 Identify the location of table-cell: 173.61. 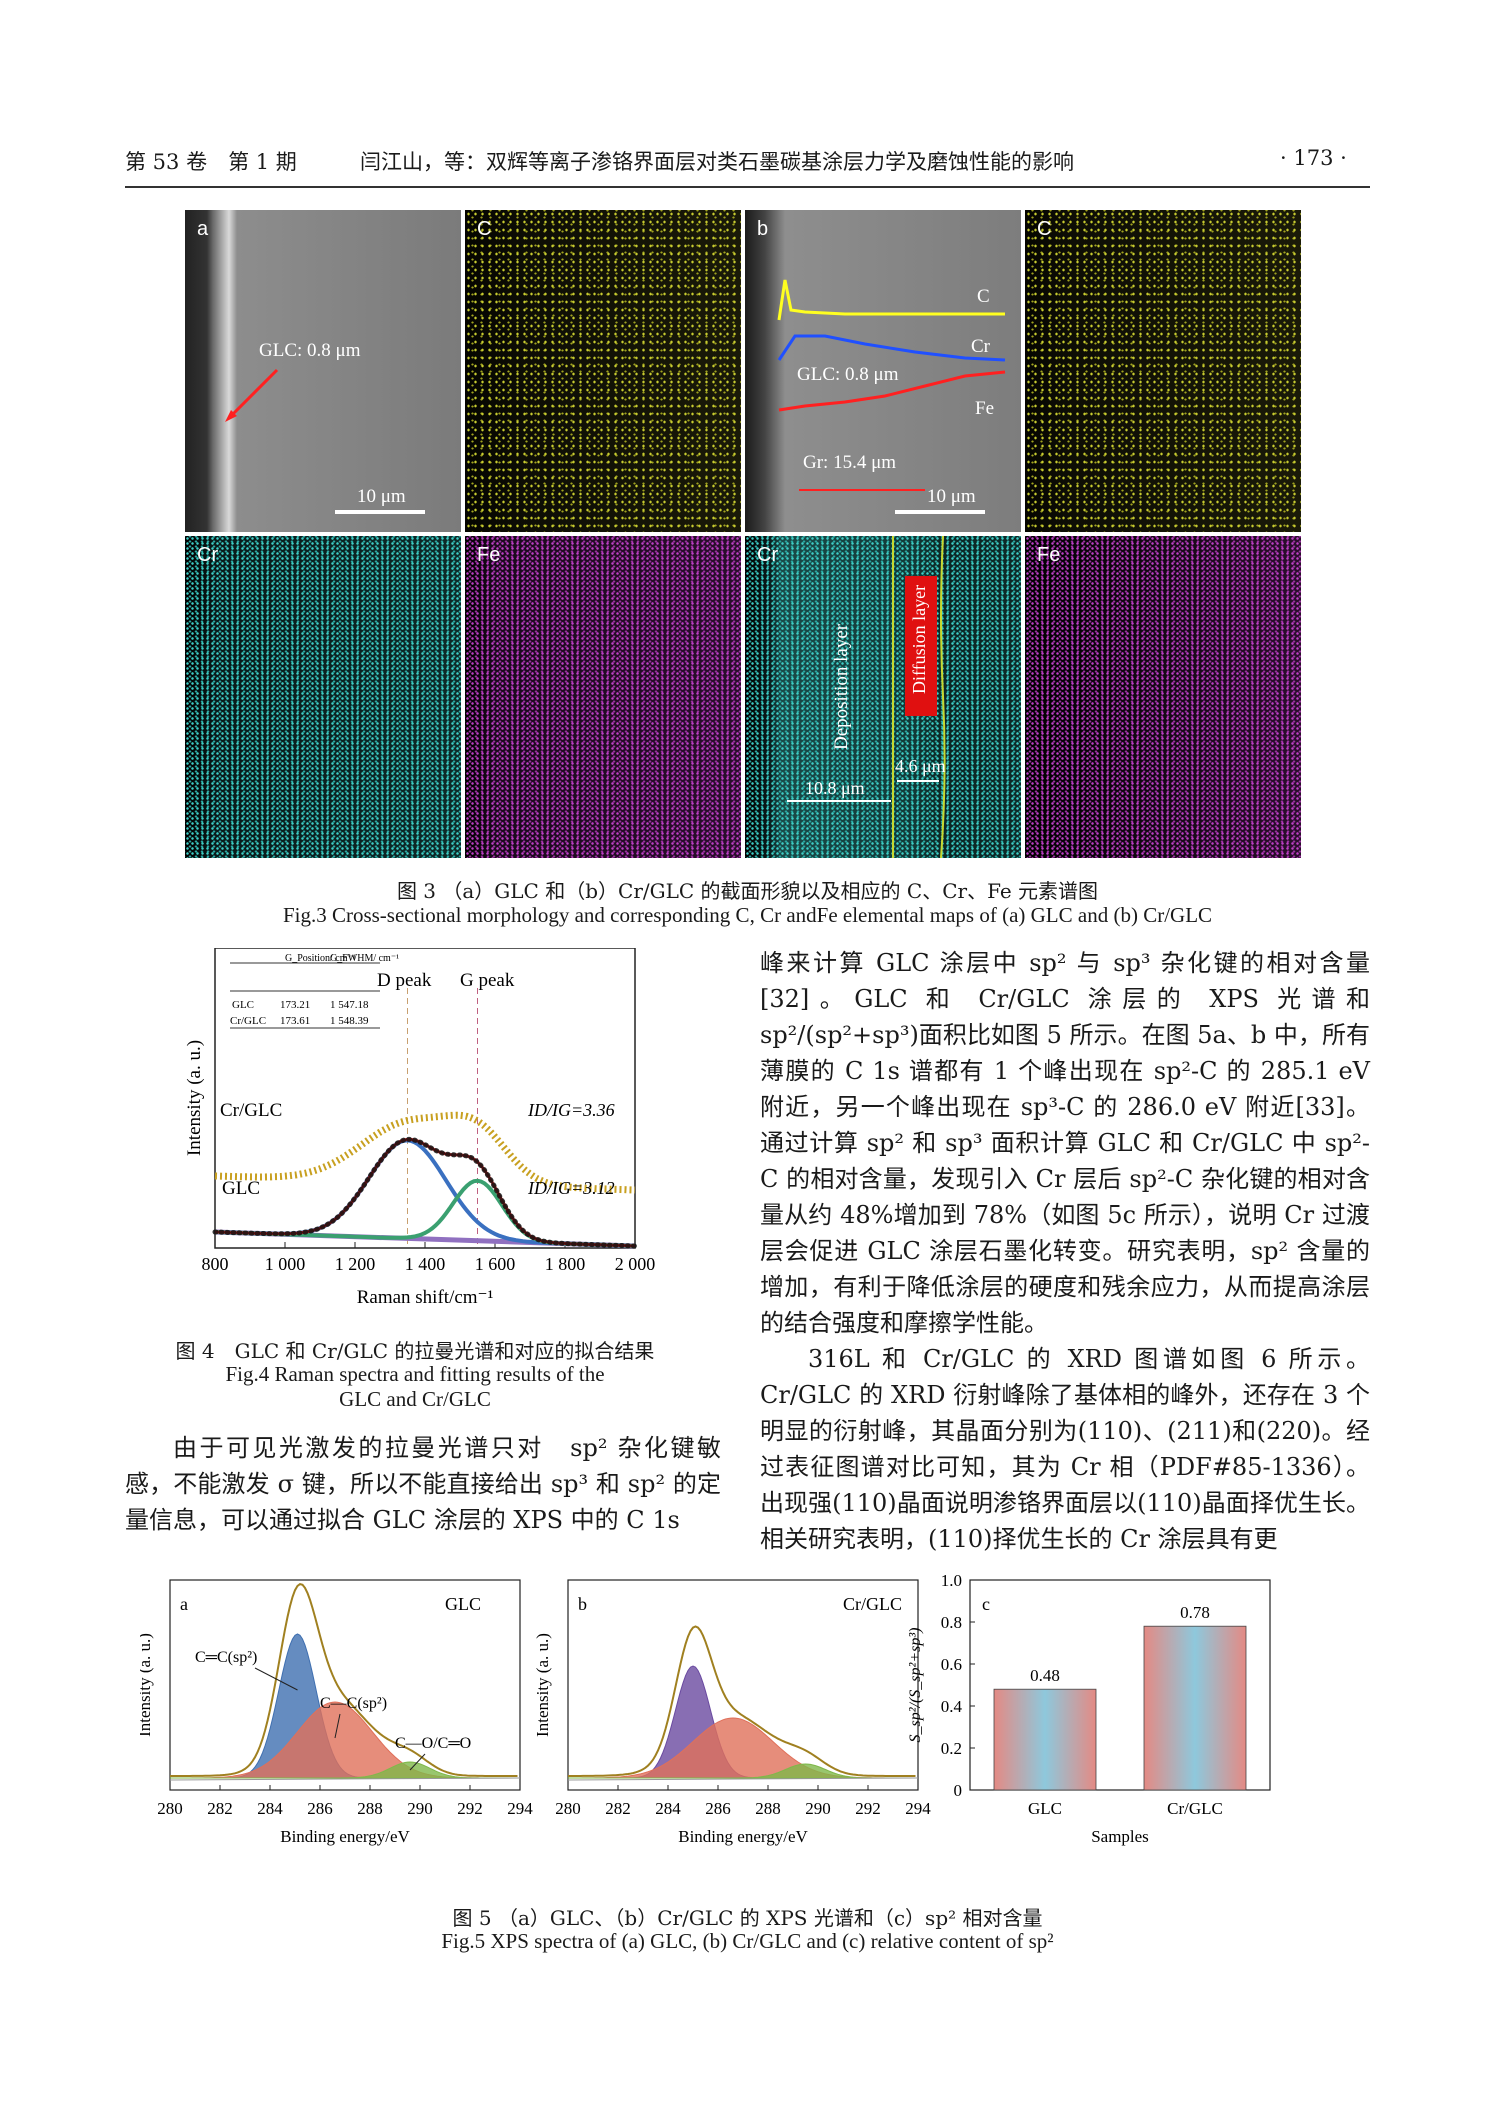
(295, 1021).